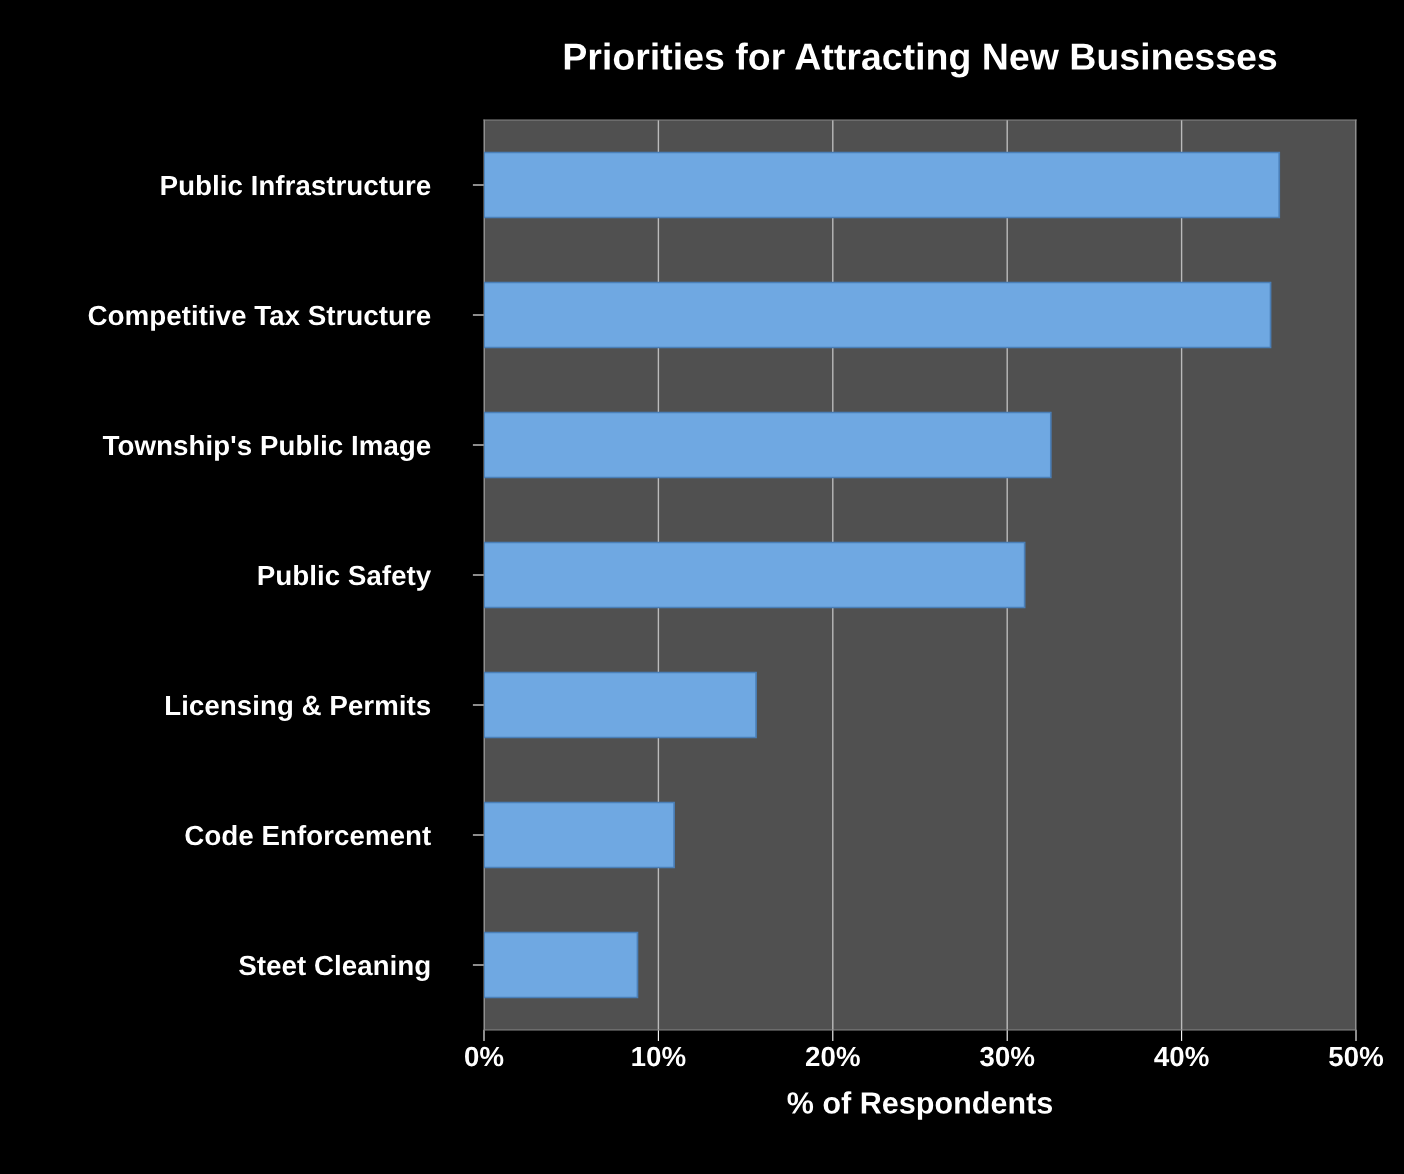 The image size is (1404, 1174). I want to click on chart-title: Priorities for Attracting New Businesses, so click(920, 60).